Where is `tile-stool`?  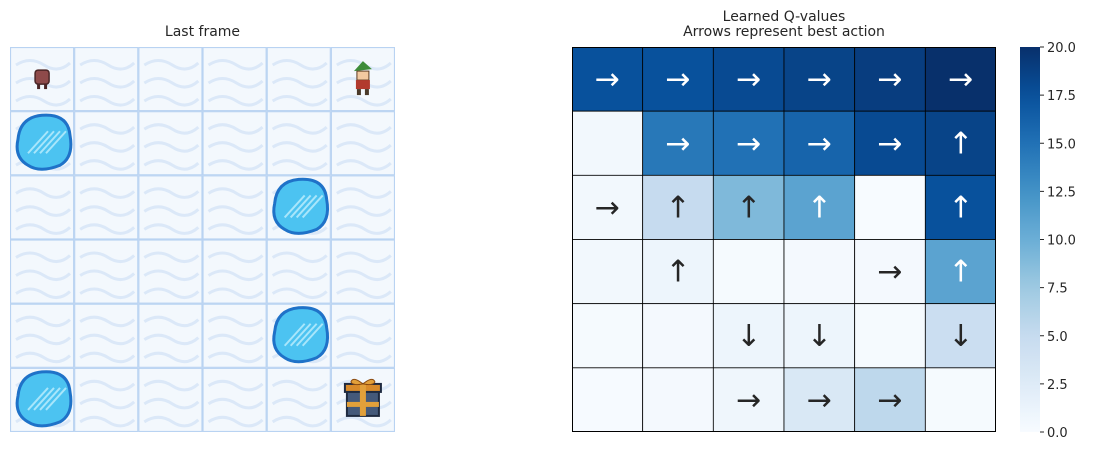 tile-stool is located at coordinates (42, 79).